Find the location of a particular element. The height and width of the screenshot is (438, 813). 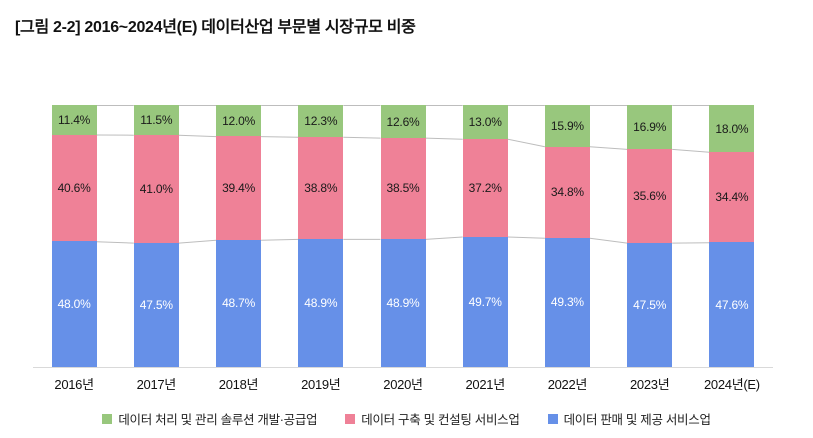

bar-segment-green: 15.9% is located at coordinates (567, 126).